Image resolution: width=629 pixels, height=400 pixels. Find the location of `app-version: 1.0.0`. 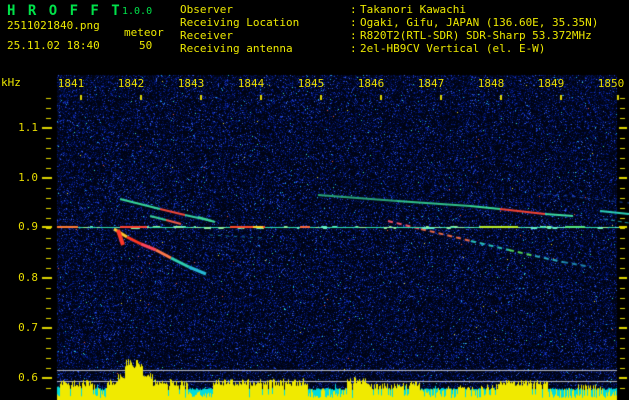

app-version: 1.0.0 is located at coordinates (137, 11).